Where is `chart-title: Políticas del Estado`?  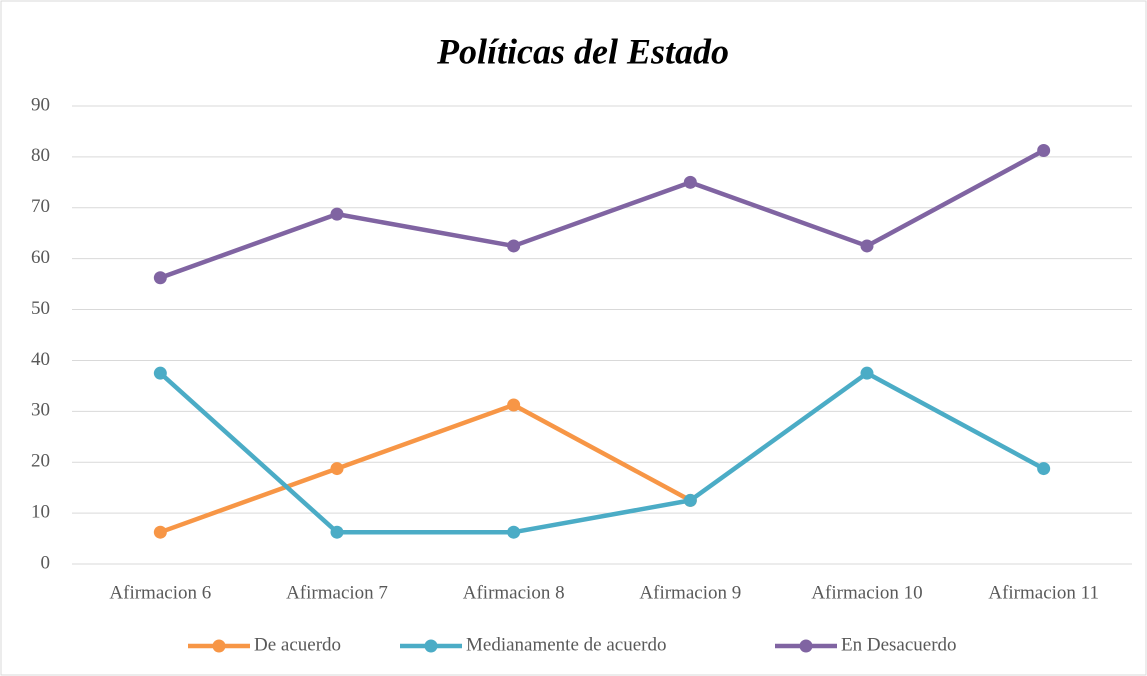 chart-title: Políticas del Estado is located at coordinates (582, 51).